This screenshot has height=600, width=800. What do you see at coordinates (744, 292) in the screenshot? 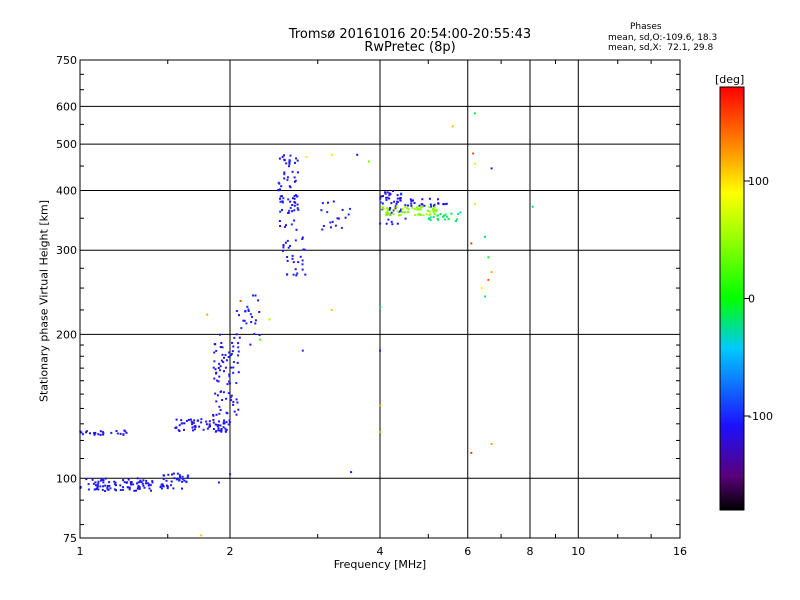
I see `colorbar: [deg] 100 0 -100` at bounding box center [744, 292].